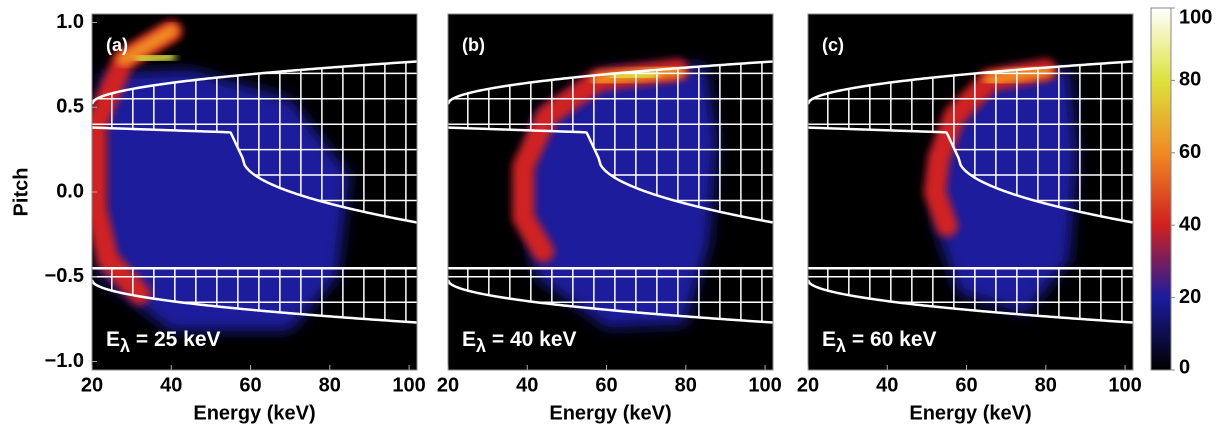 The height and width of the screenshot is (436, 1231). I want to click on y-tick-label: −0.5, so click(64, 276).